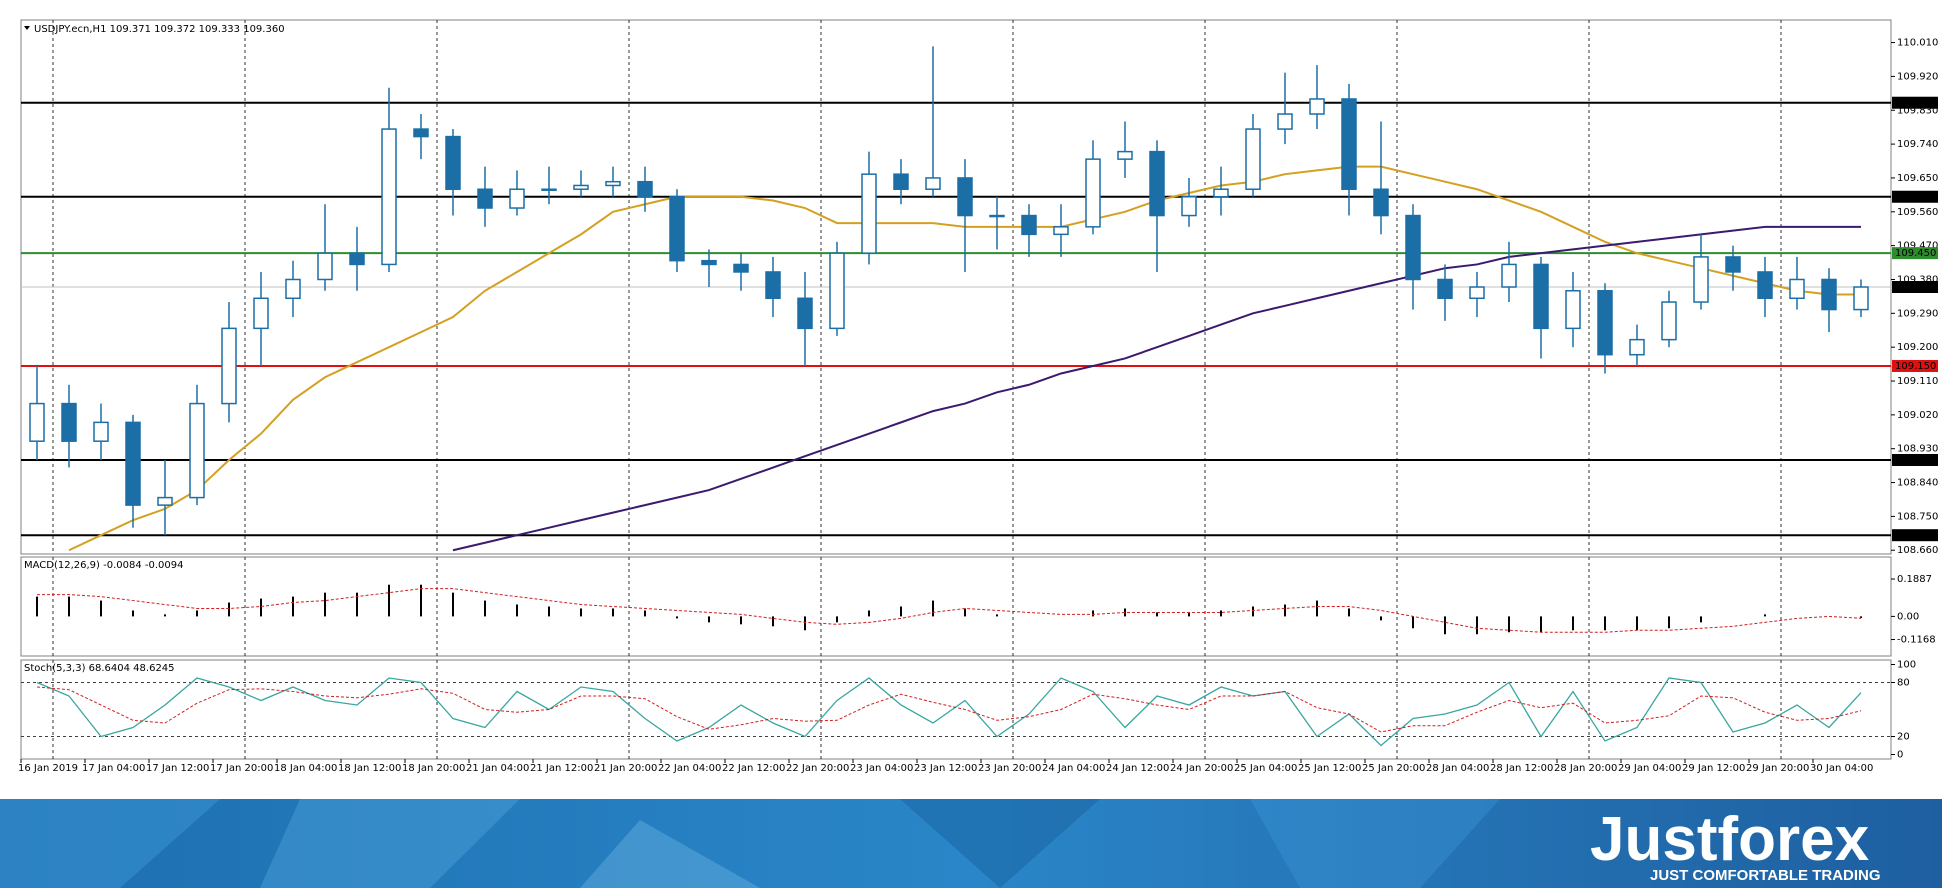  Describe the element at coordinates (104, 565) in the screenshot. I see `macd-title: MACD(12,26,9) -0.0084 -0.0094` at that location.